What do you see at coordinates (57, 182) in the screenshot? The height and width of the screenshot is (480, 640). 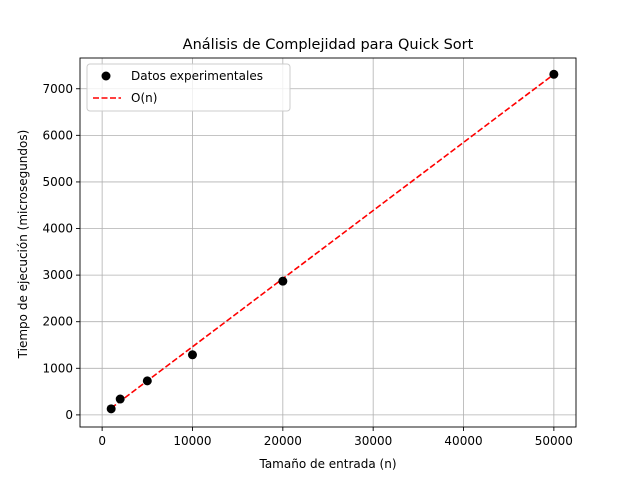 I see `y-tick-label: 5000` at bounding box center [57, 182].